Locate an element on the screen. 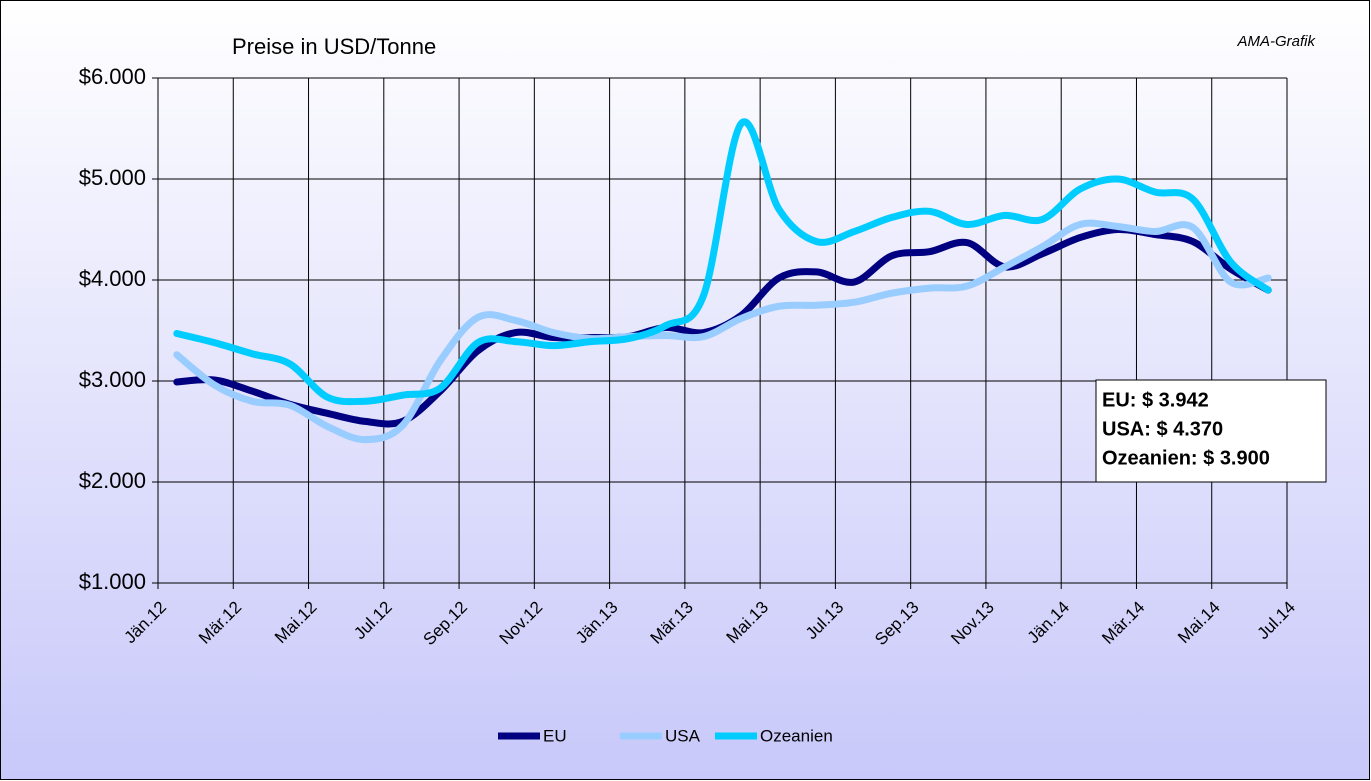 The image size is (1371, 781). y-tick-label: $5.000 is located at coordinates (112, 177).